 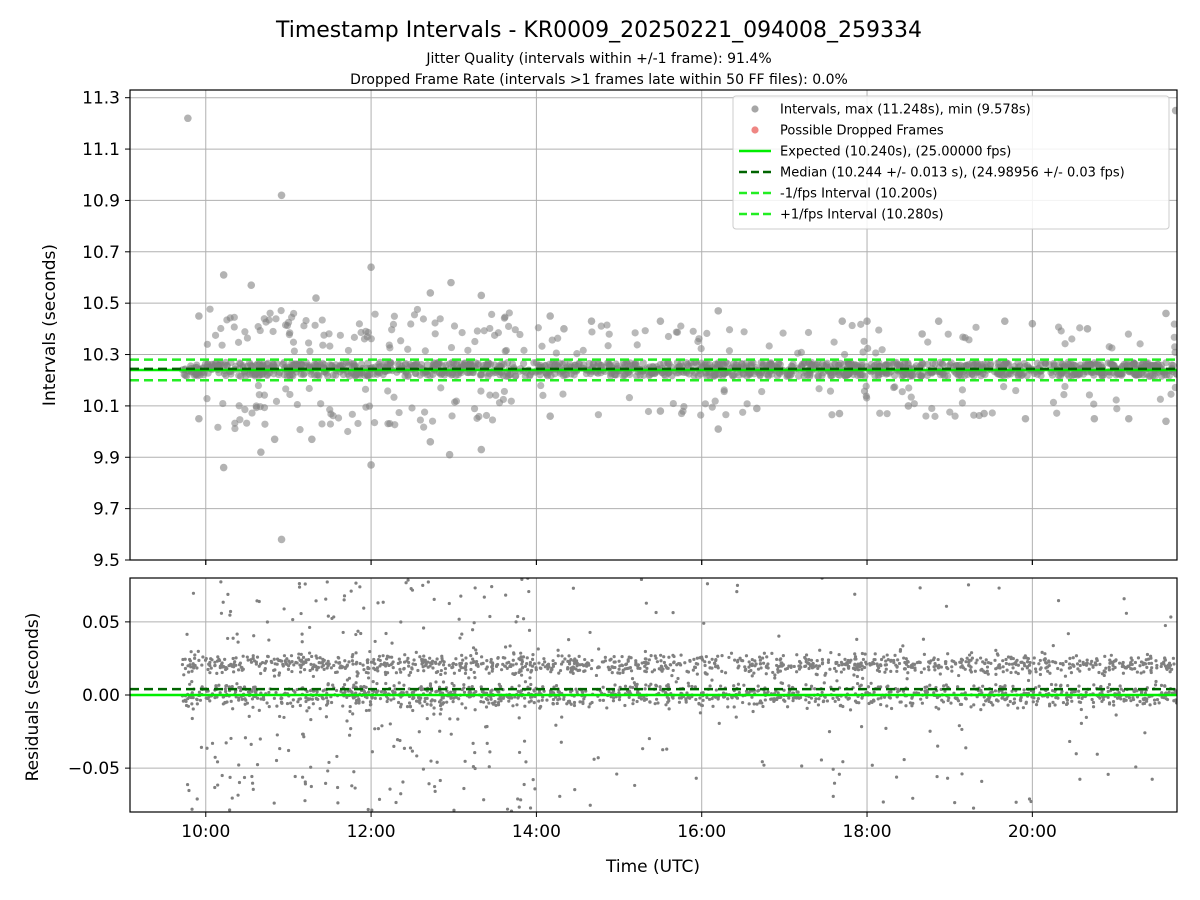 What do you see at coordinates (106, 458) in the screenshot?
I see `y-tick-label: 9.9` at bounding box center [106, 458].